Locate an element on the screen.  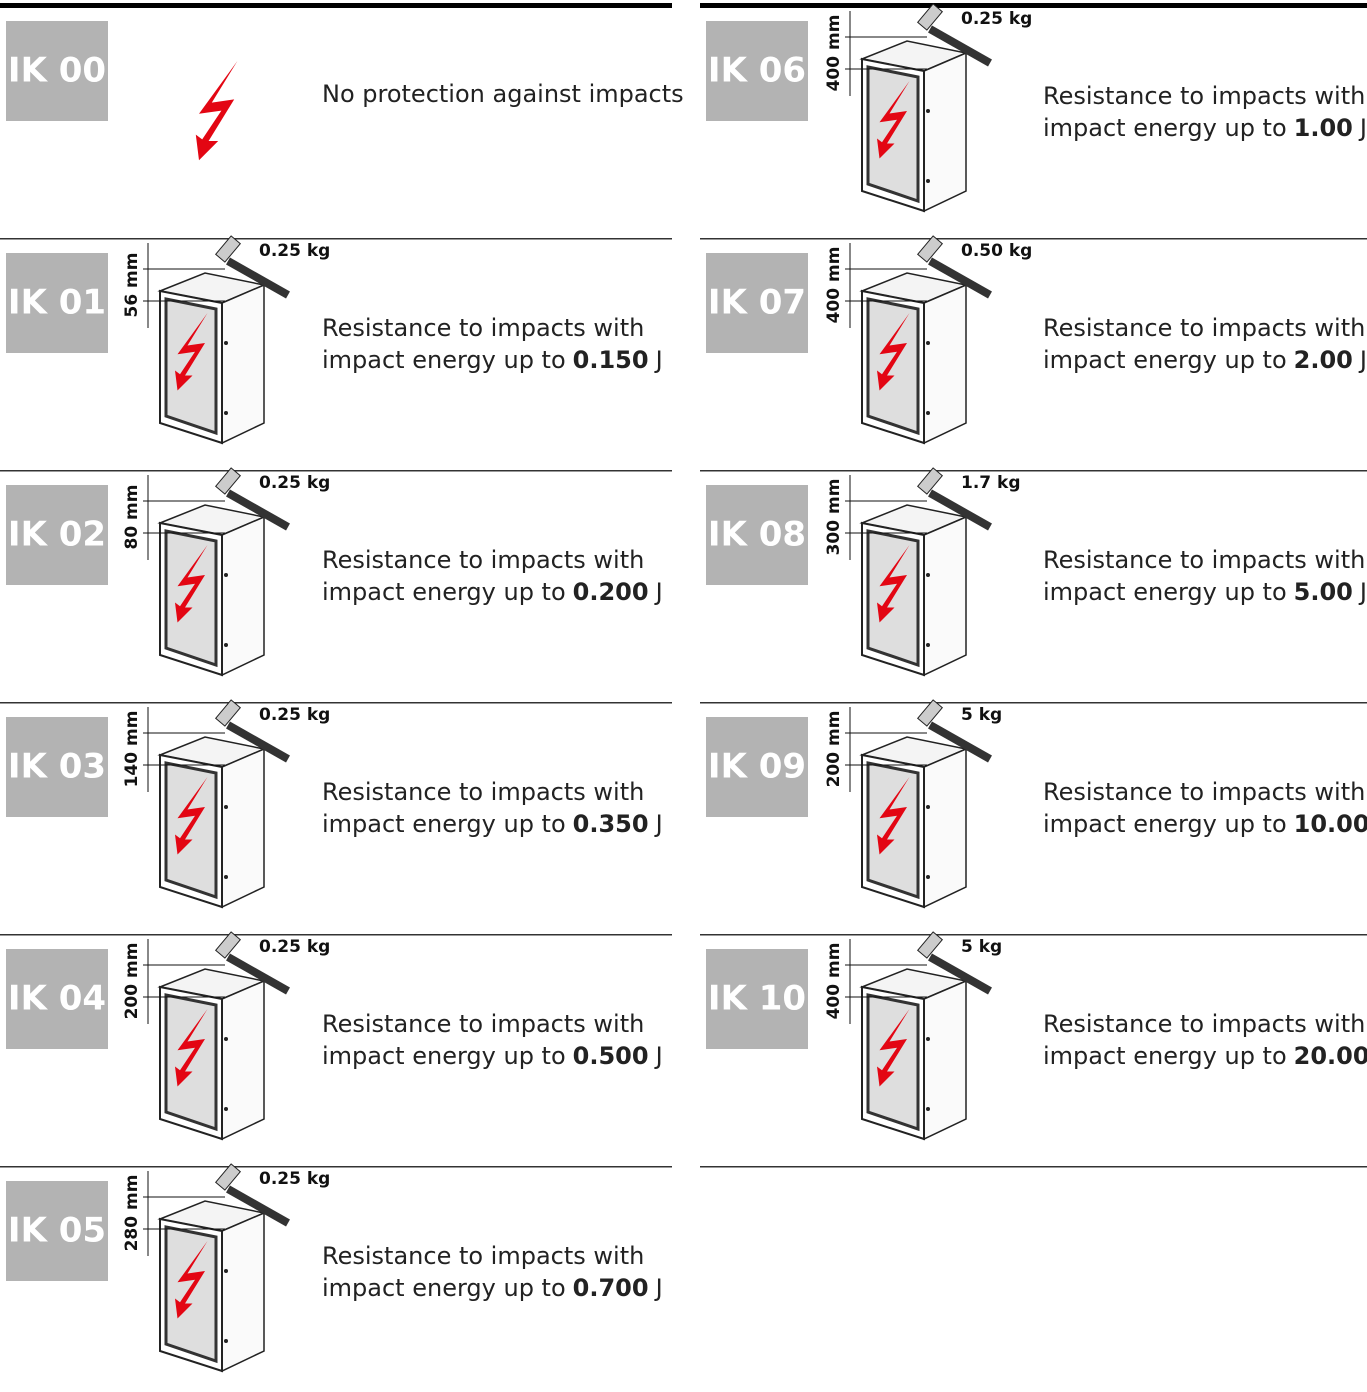
code: IK 08 is located at coordinates (757, 535).